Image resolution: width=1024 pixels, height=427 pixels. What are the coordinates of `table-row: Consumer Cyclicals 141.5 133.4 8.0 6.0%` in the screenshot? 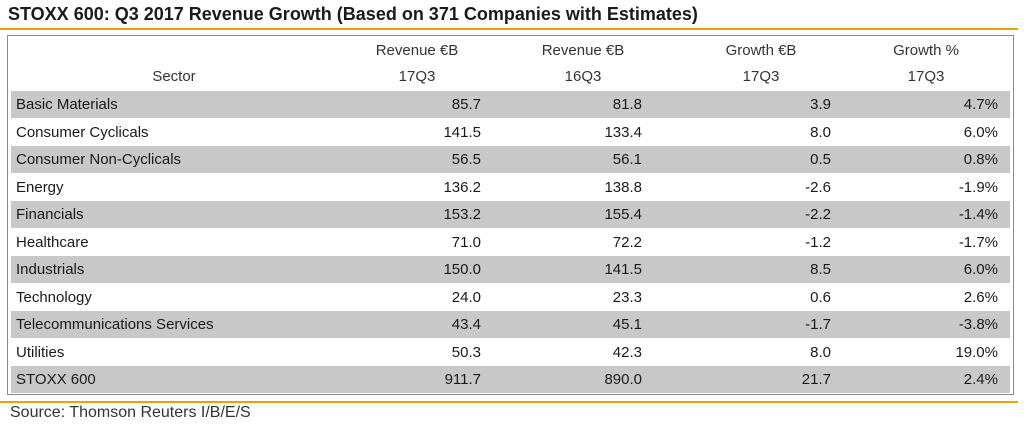 It's located at (510, 132).